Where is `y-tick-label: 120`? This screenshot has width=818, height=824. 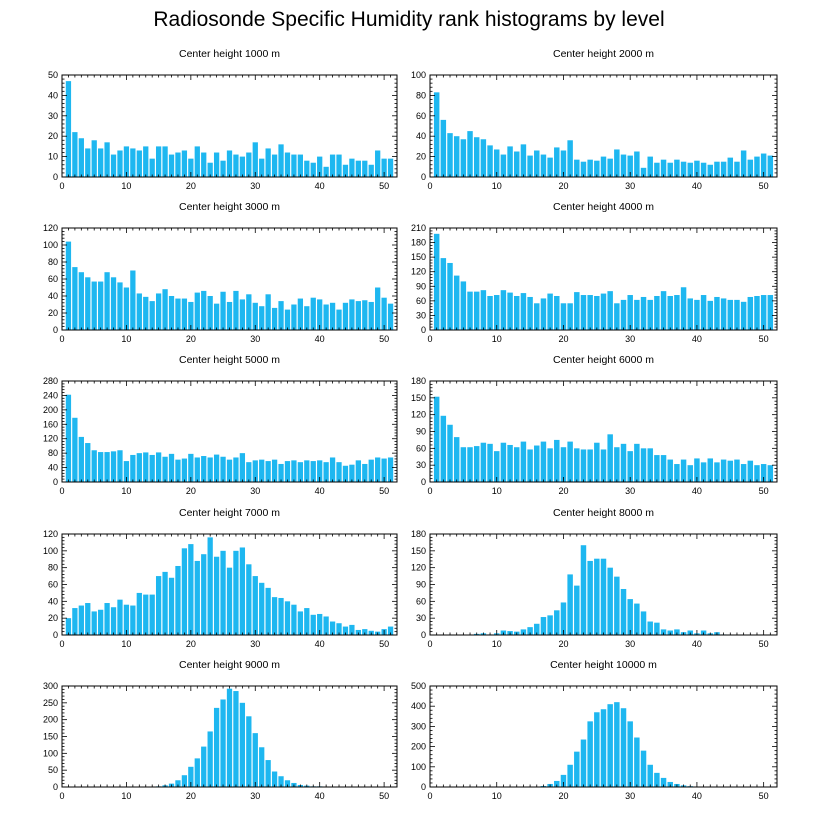
y-tick-label: 120 is located at coordinates (50, 534).